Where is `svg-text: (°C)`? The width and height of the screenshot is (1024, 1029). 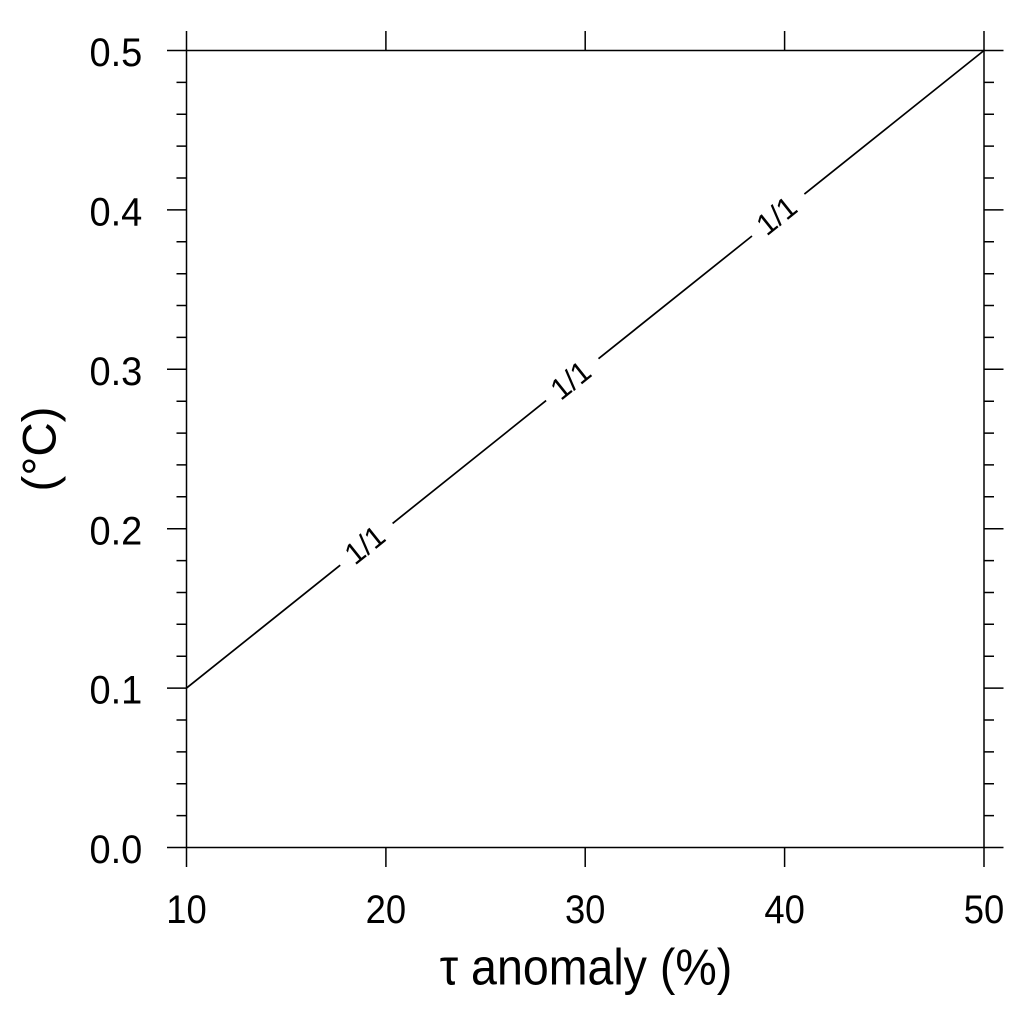 svg-text: (°C) is located at coordinates (39, 449).